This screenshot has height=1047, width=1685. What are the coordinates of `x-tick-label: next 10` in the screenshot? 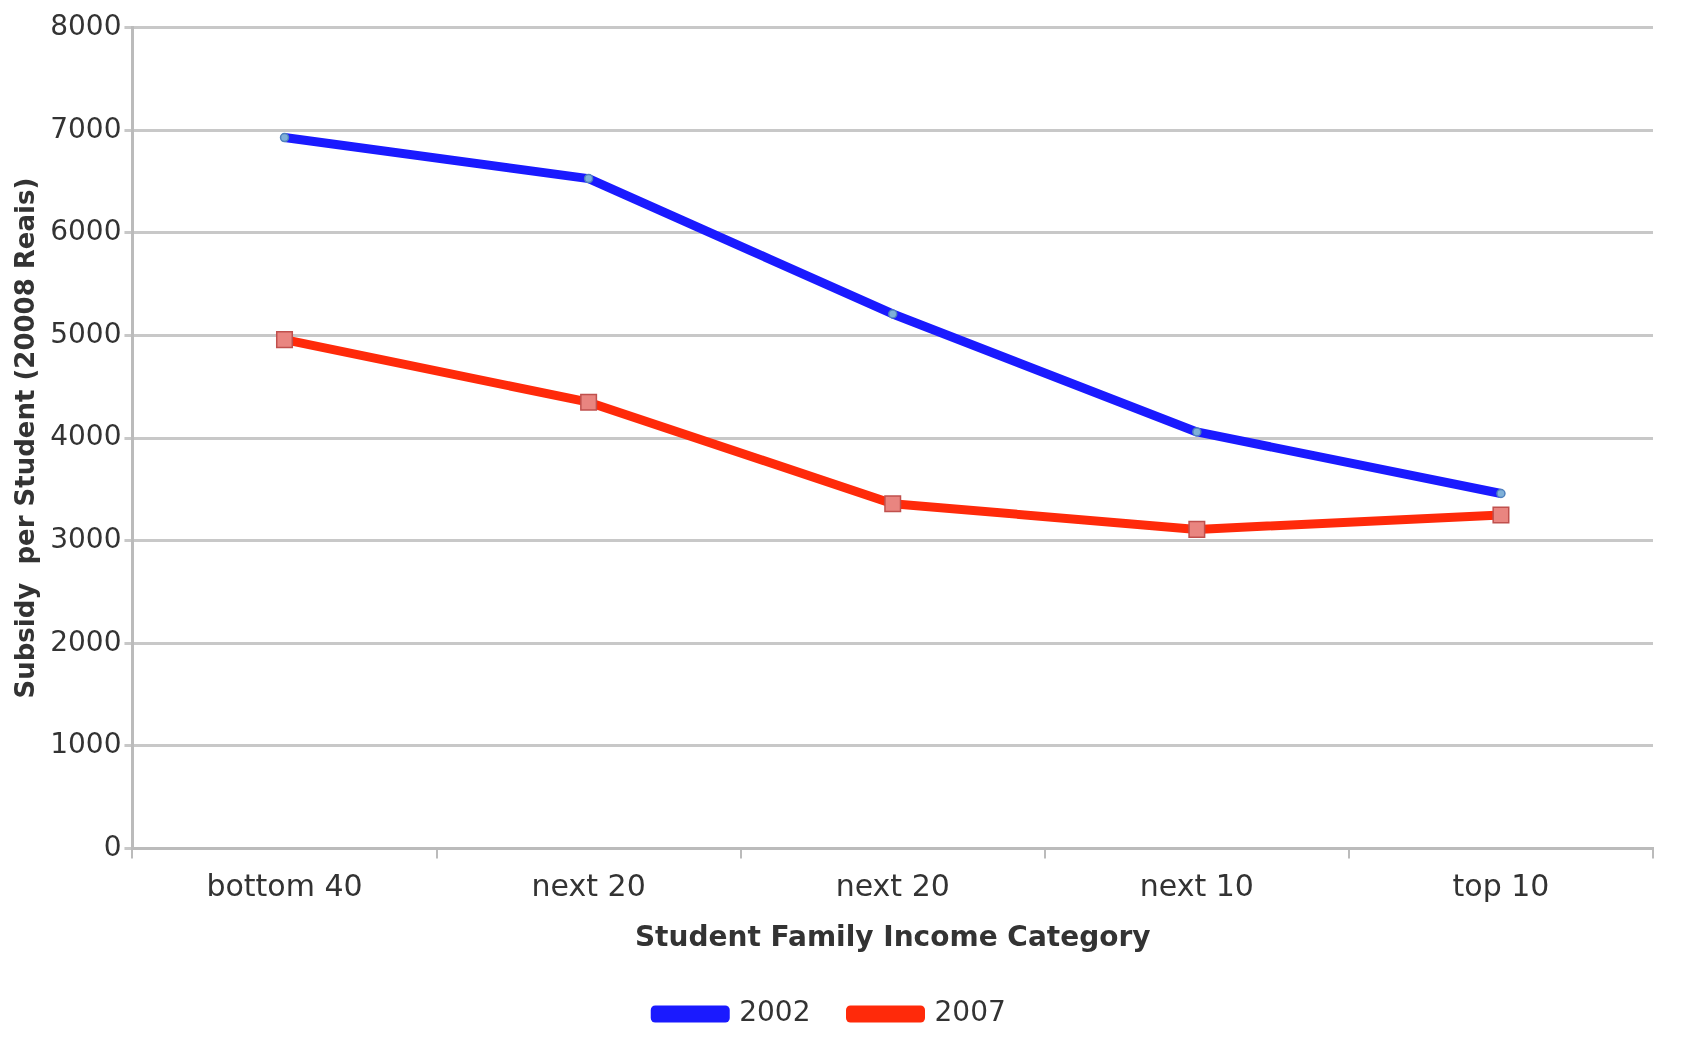 It's located at (1196, 886).